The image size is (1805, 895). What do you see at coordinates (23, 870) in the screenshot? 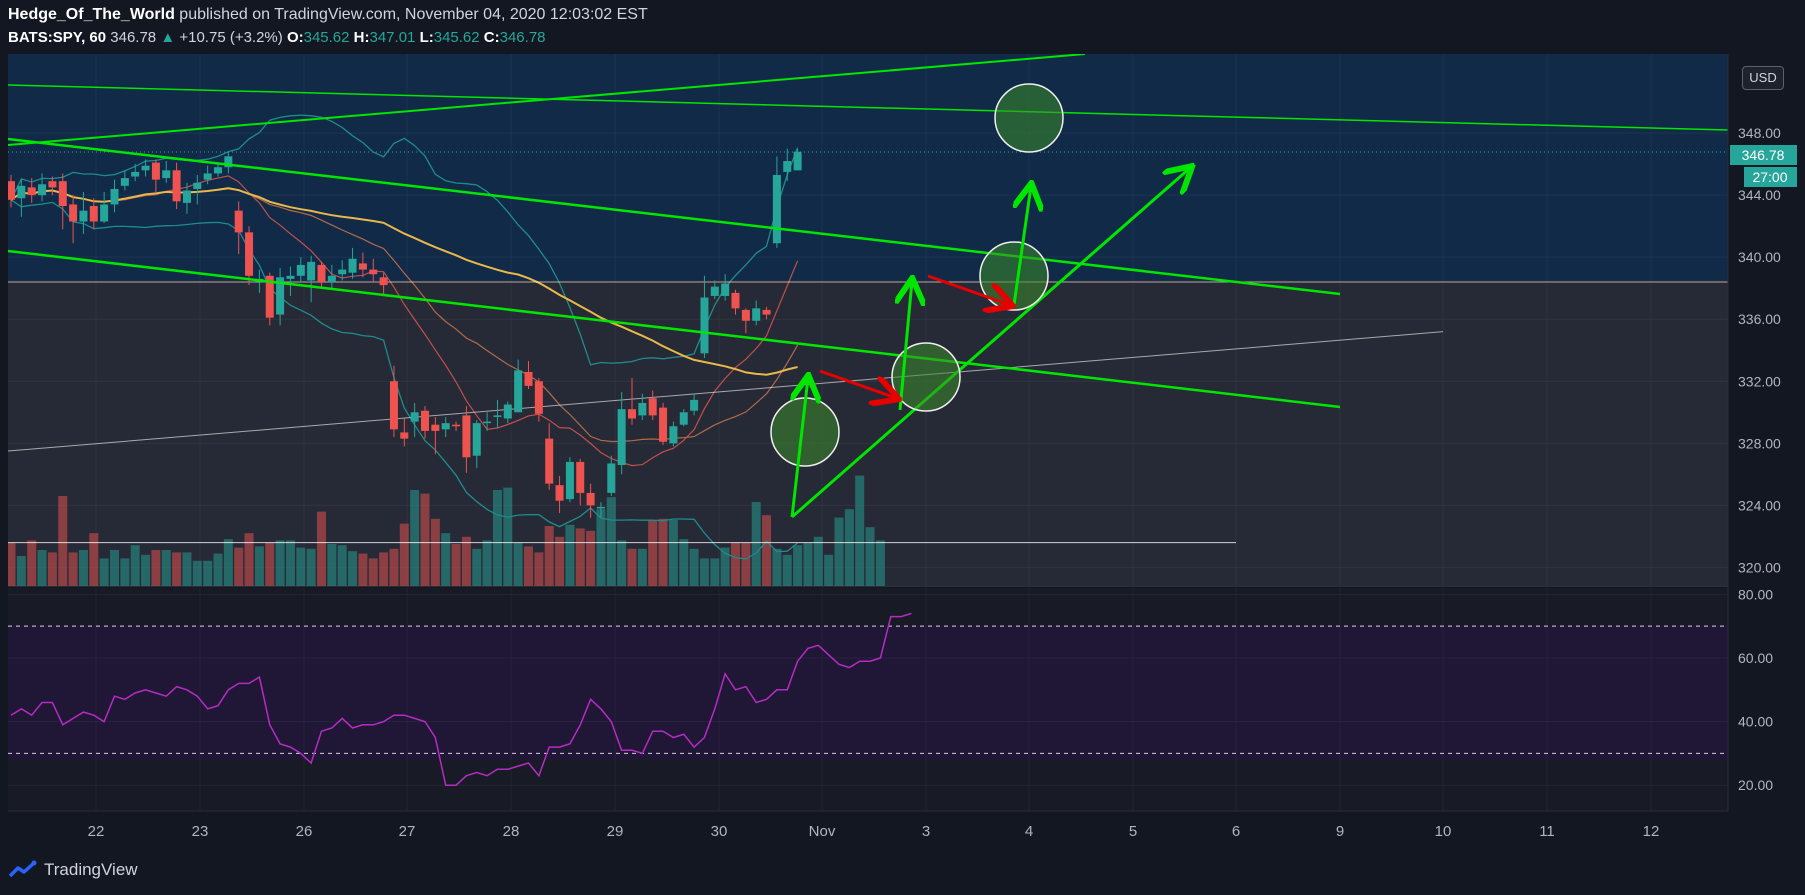
I see `tradingview-logo-icon` at bounding box center [23, 870].